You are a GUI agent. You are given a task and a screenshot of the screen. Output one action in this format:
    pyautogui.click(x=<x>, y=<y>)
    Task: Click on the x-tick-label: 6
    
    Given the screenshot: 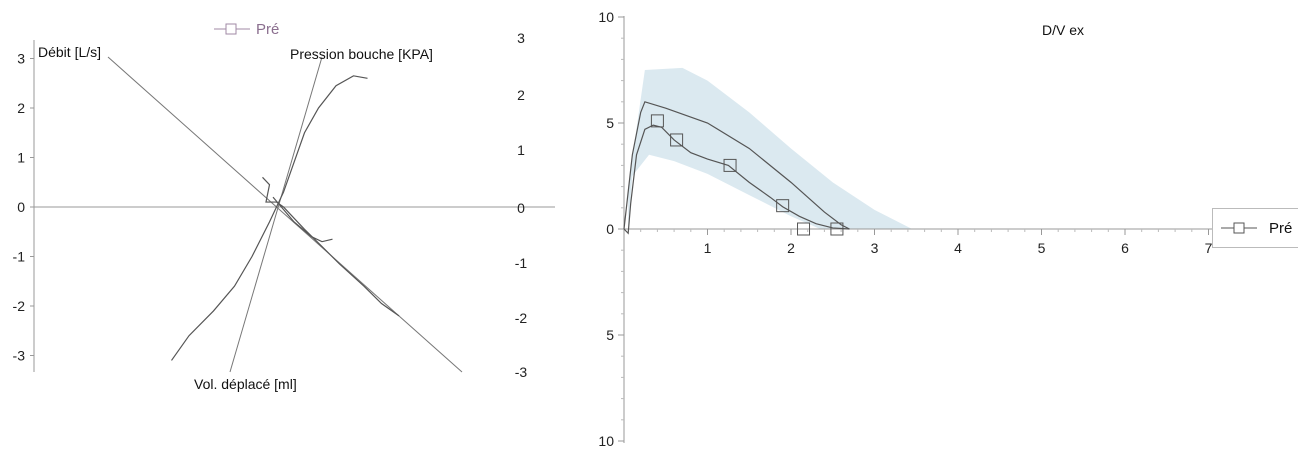 What is the action you would take?
    pyautogui.click(x=1125, y=248)
    